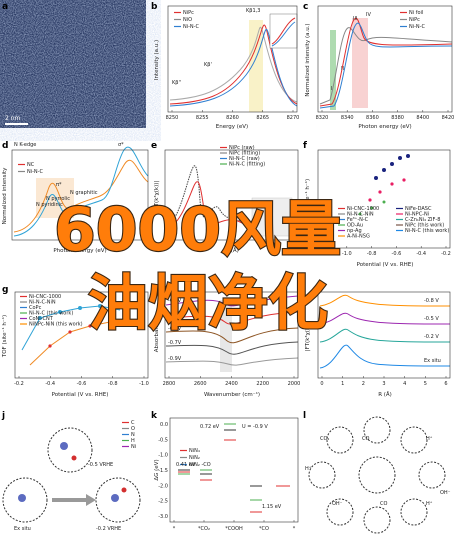 The height and width of the screenshot is (537, 454). Describe the element at coordinates (264, 529) in the screenshot. I see `x-tick-label: *CO` at that location.